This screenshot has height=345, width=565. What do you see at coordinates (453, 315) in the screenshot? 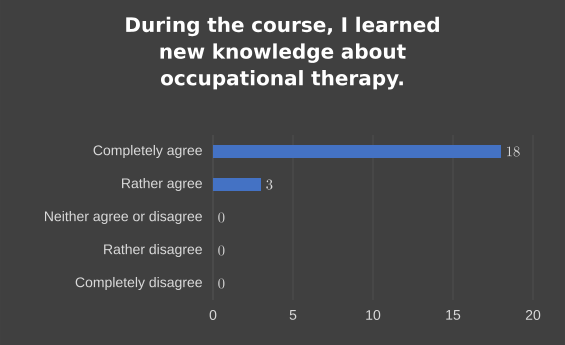
I see `x-tick-label: 15` at bounding box center [453, 315].